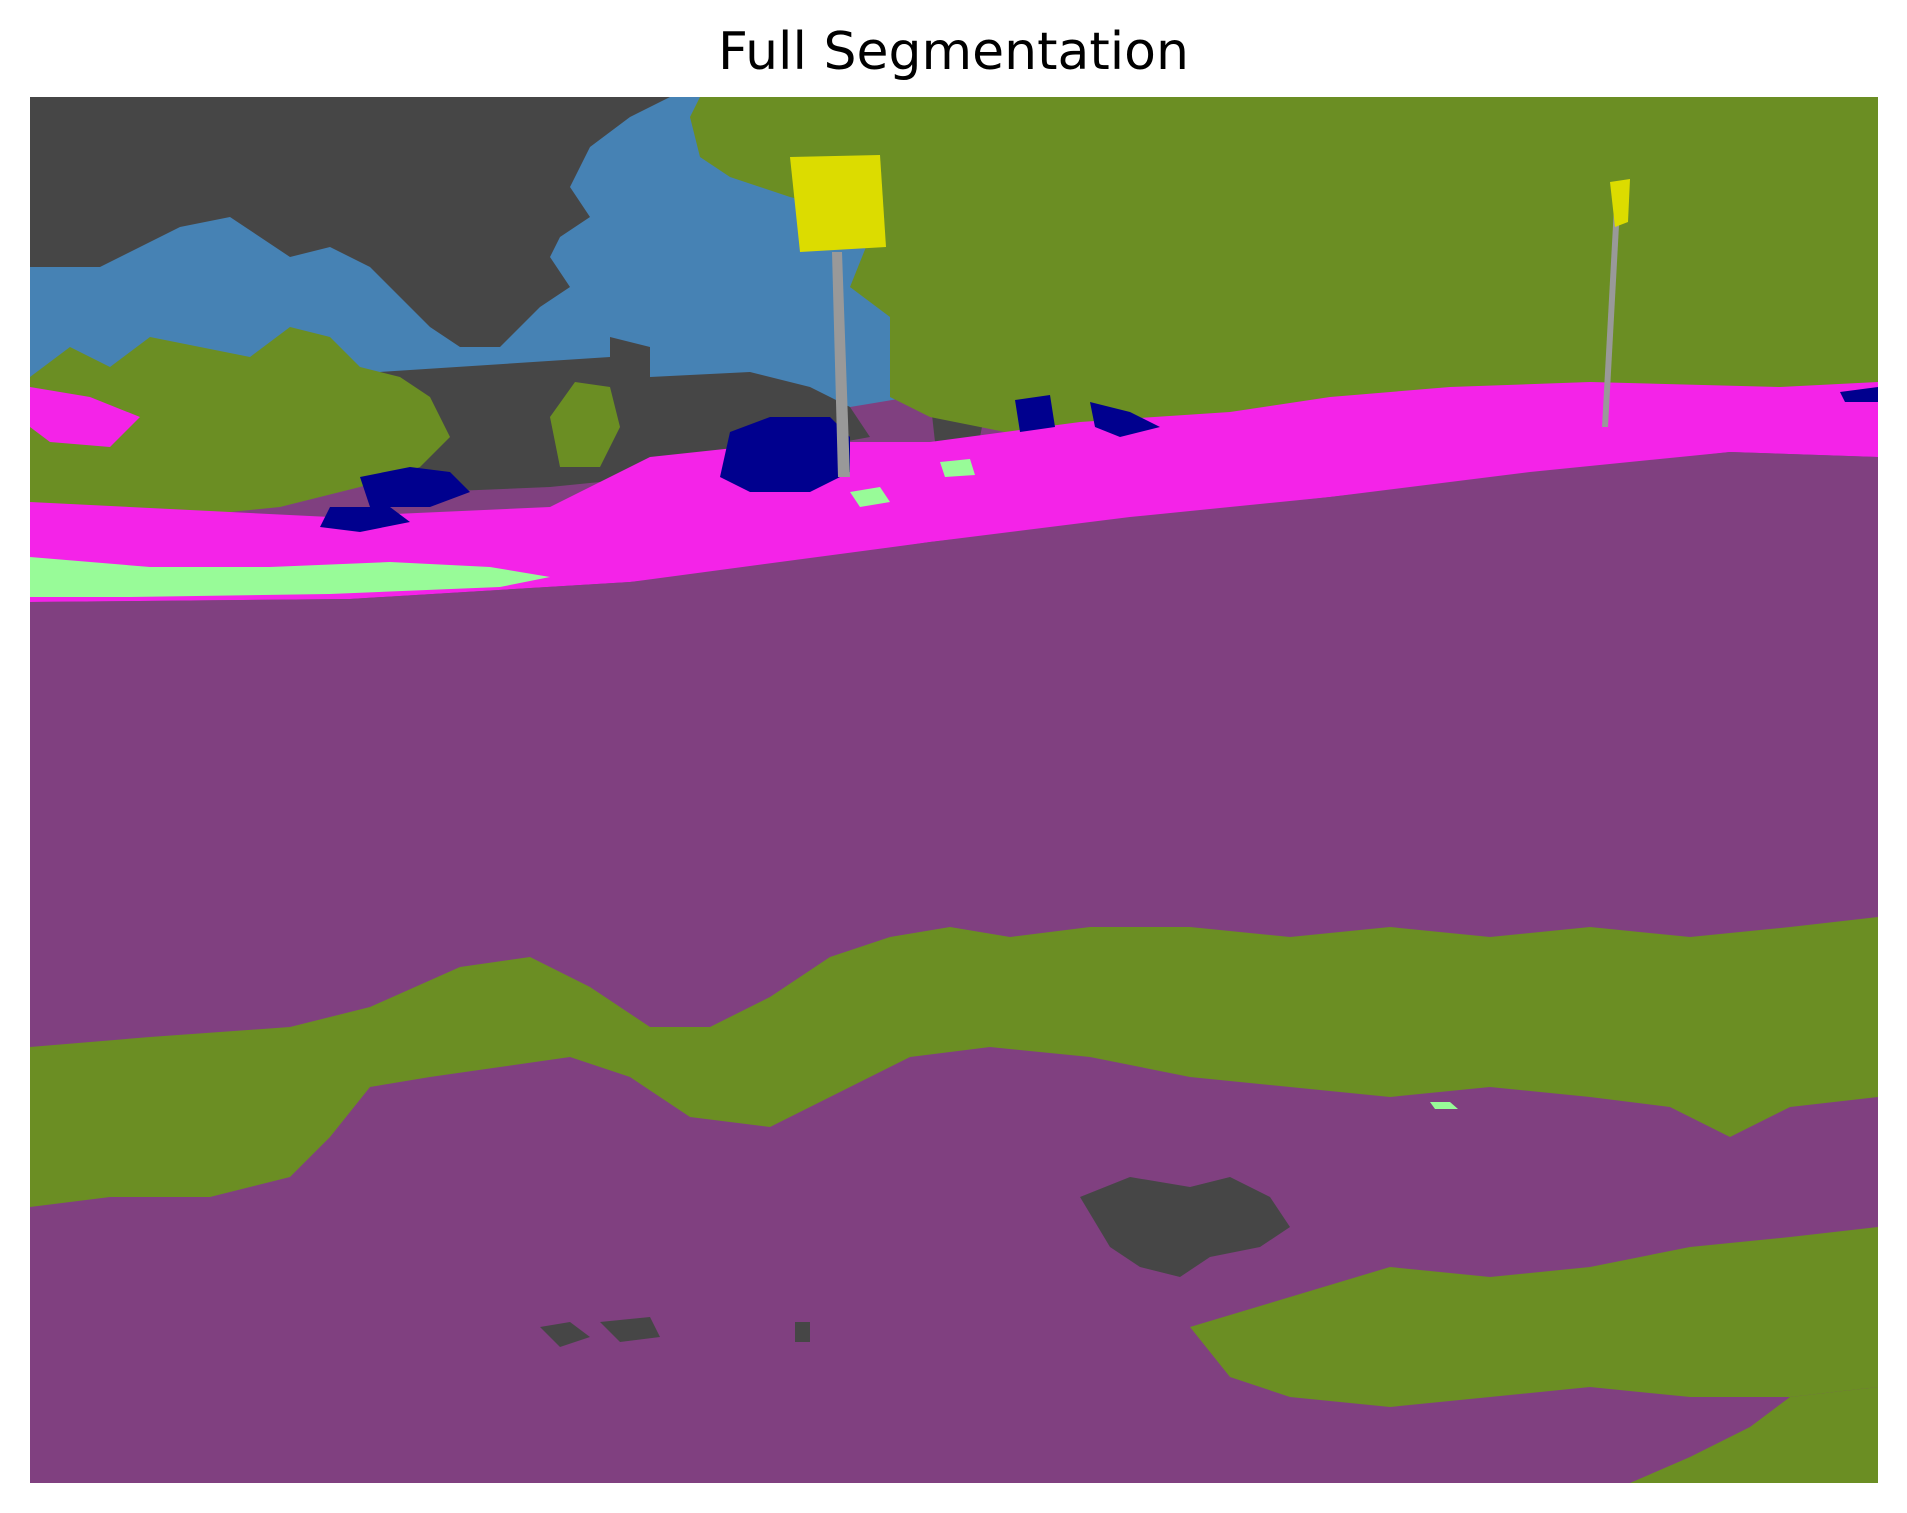 The width and height of the screenshot is (1907, 1513). What do you see at coordinates (1185, 1227) in the screenshot?
I see `building-patch-road` at bounding box center [1185, 1227].